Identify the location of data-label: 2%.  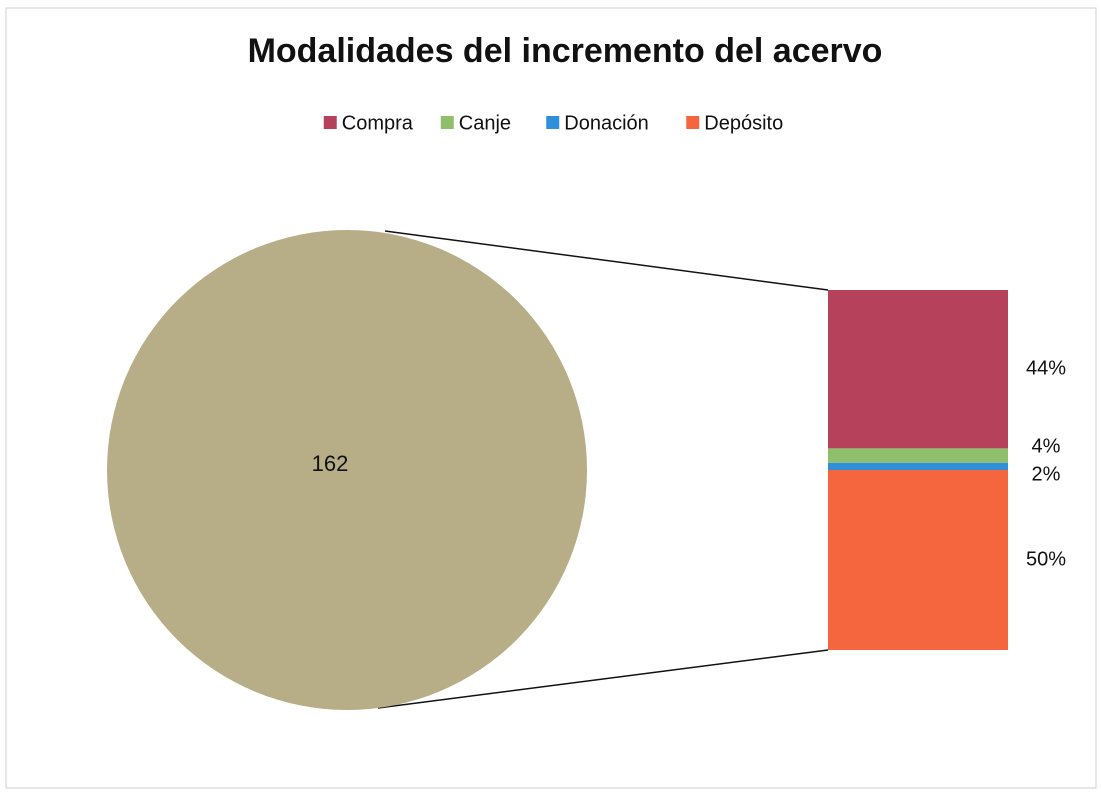
(1046, 474).